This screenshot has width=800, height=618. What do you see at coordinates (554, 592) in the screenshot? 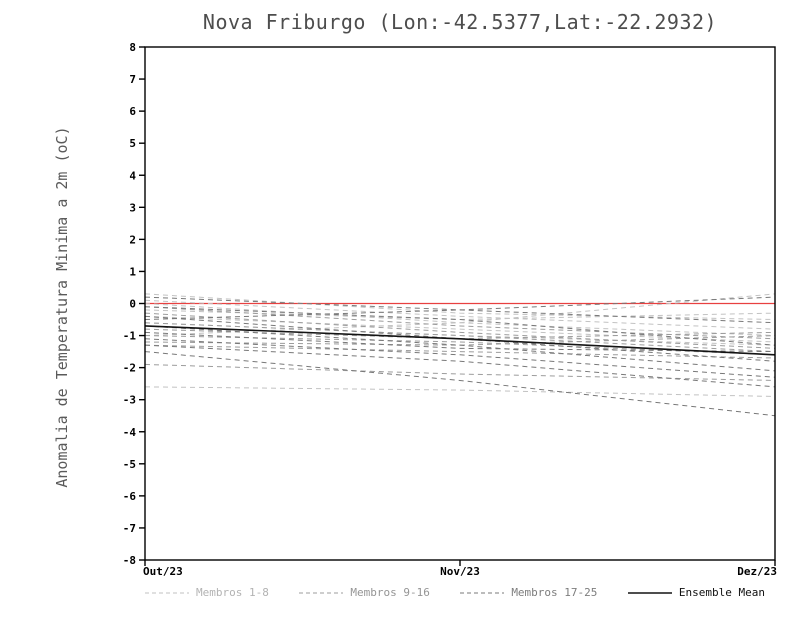
I see `legend-label: Membros 17-25` at bounding box center [554, 592].